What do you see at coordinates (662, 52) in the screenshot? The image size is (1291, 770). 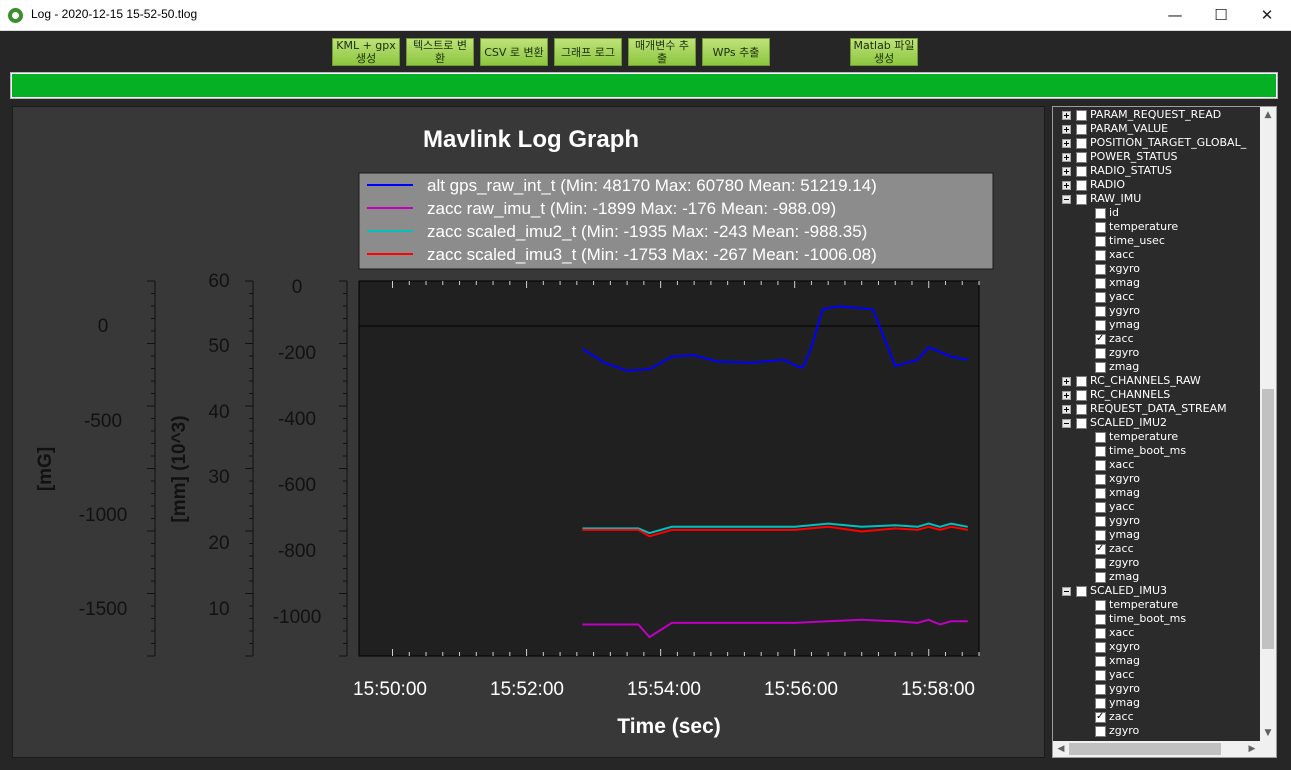 I see `extract-params-button: 매개변수 추출` at bounding box center [662, 52].